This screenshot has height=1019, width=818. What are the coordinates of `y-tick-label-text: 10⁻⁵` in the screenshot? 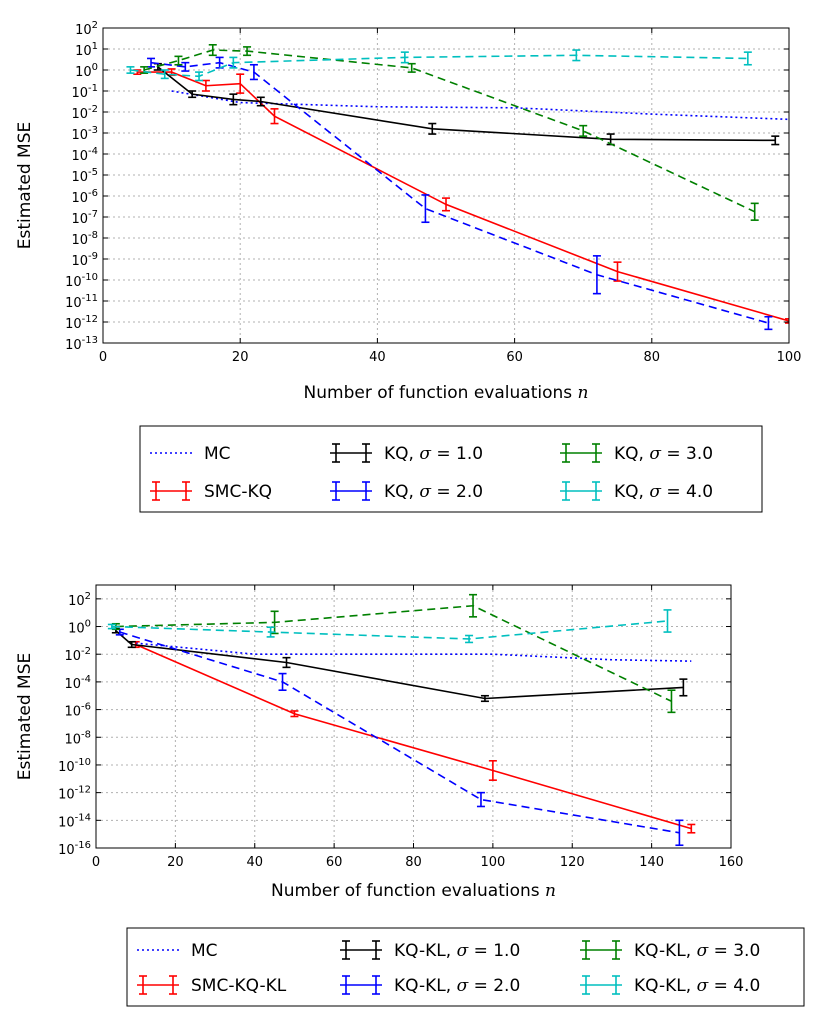 It's located at (84, 176).